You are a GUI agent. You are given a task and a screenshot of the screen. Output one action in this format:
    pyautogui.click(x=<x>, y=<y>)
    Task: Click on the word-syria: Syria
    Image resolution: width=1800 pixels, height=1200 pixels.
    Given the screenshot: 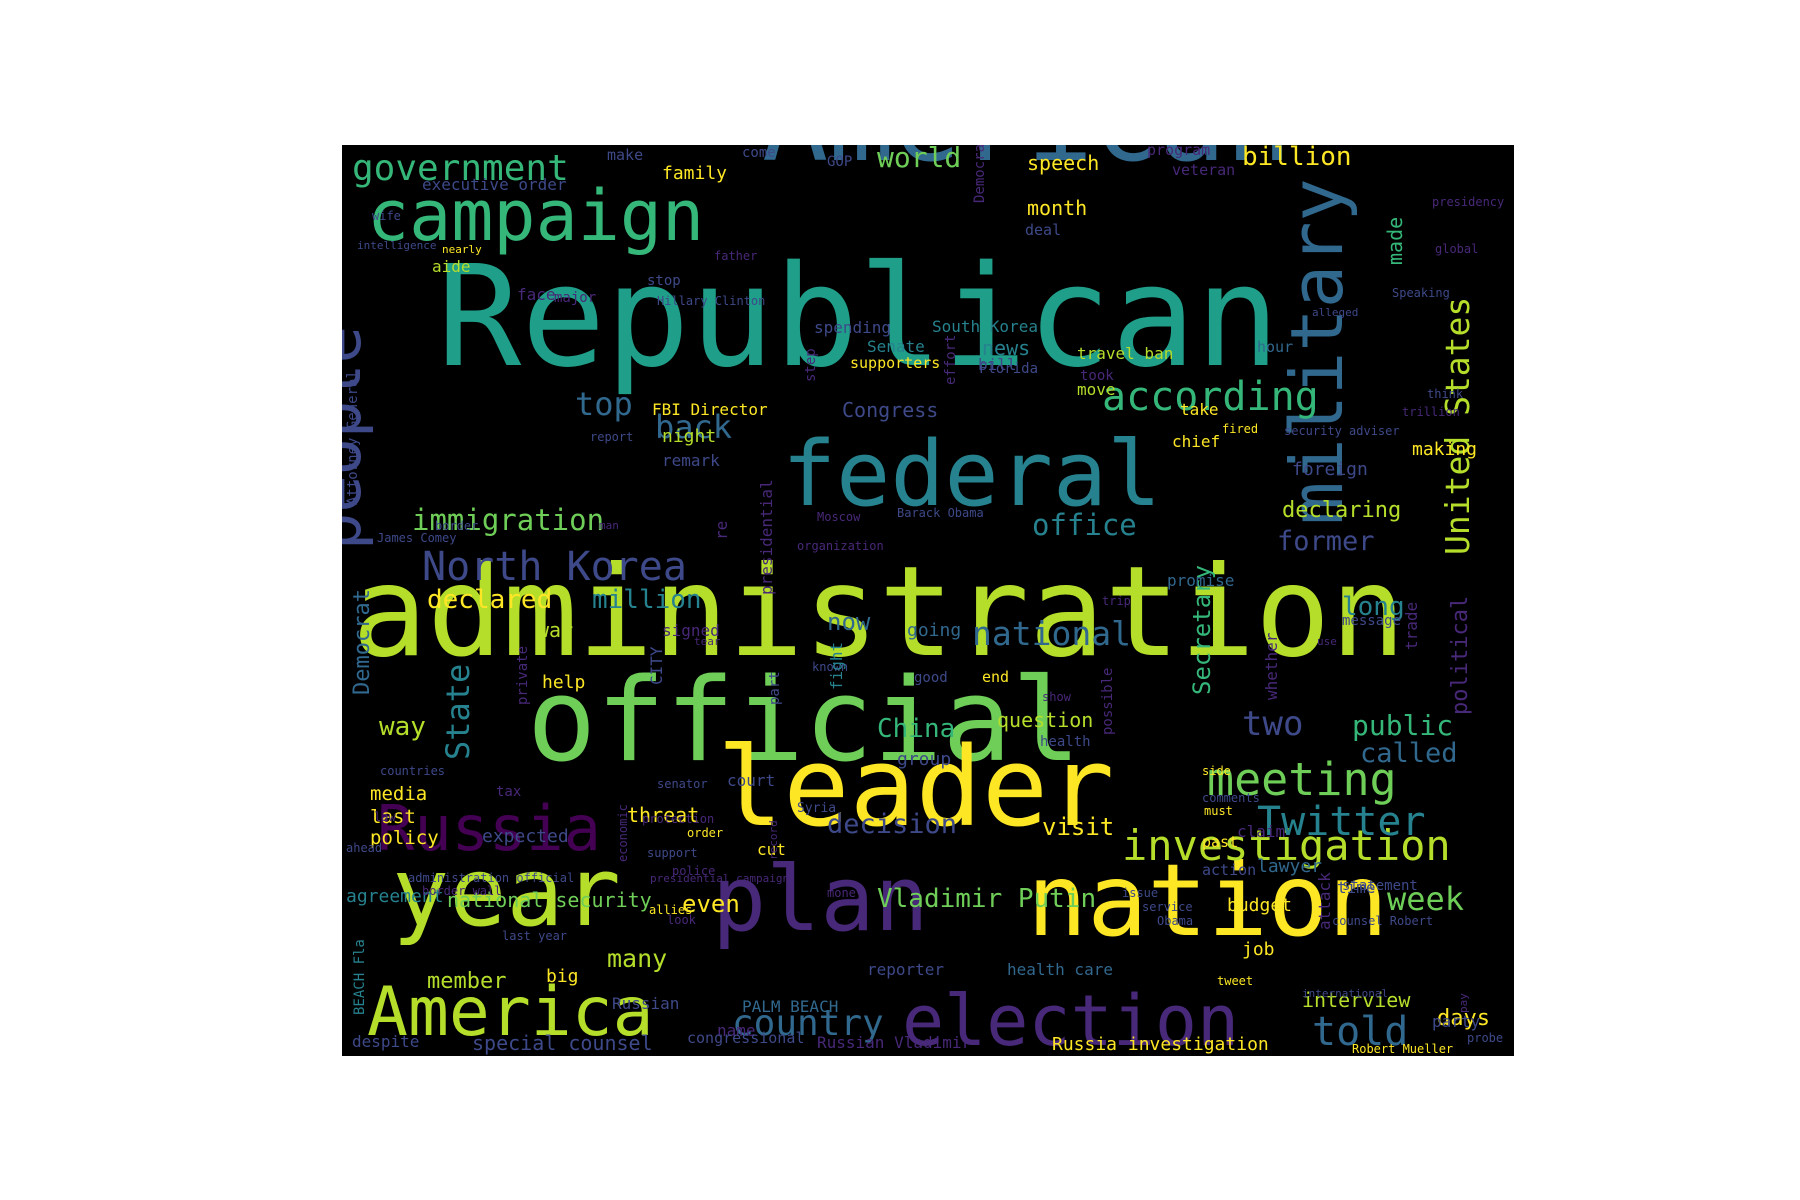 What is the action you would take?
    pyautogui.click(x=816, y=808)
    